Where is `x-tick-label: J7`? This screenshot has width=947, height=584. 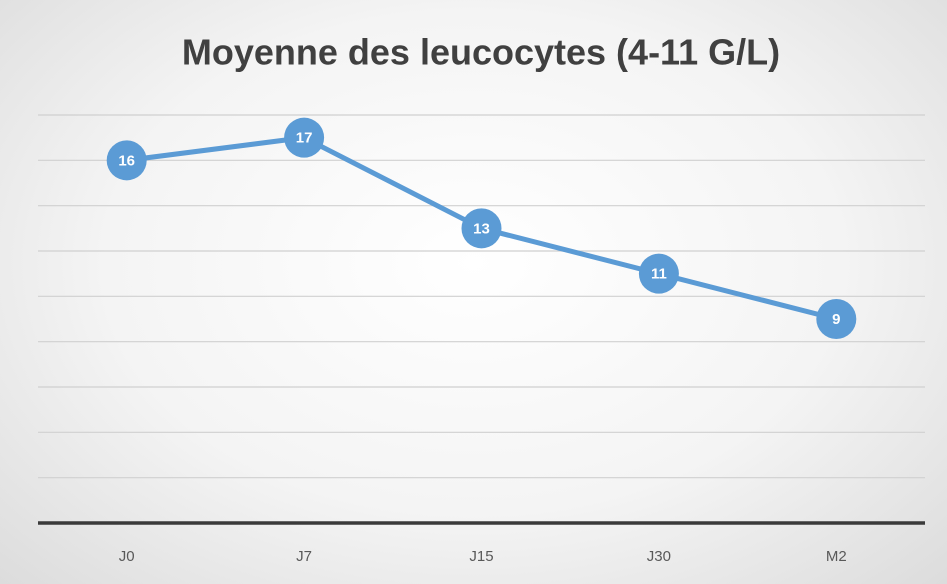 x-tick-label: J7 is located at coordinates (304, 556).